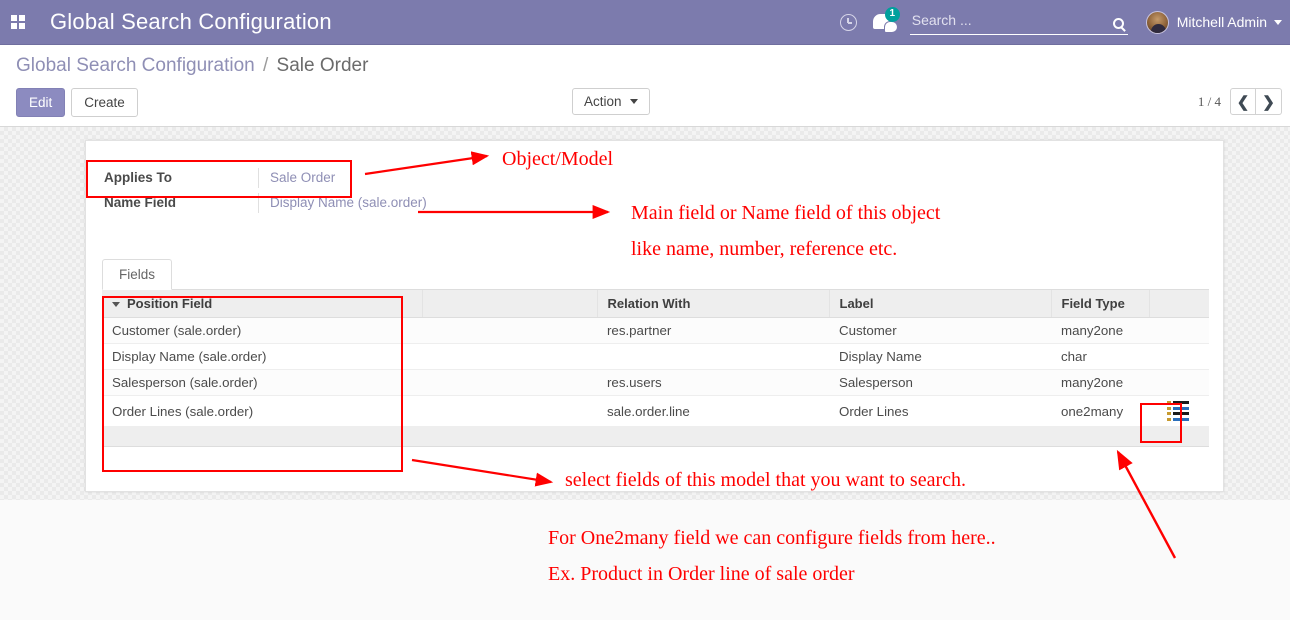 The image size is (1290, 620). I want to click on user-name-label: Mitchell Admin, so click(1221, 22).